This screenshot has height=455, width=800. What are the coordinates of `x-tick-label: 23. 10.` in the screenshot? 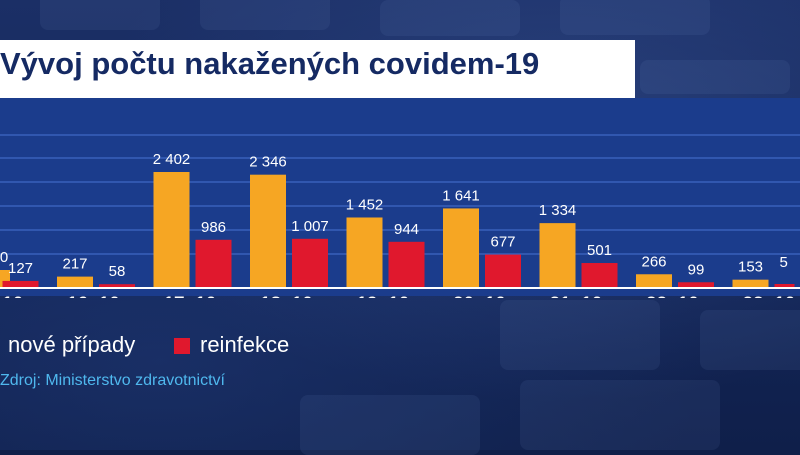 It's located at (771, 296).